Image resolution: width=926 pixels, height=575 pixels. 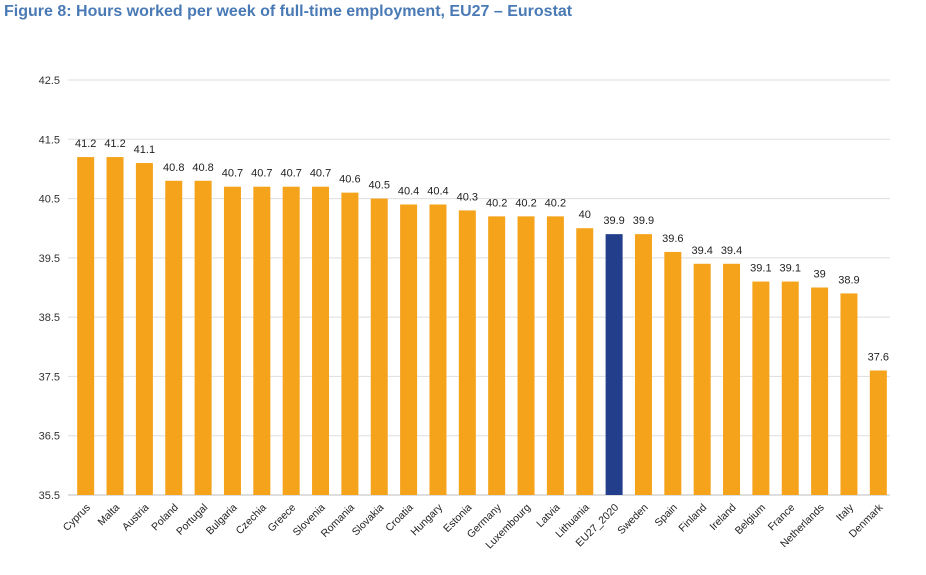 I want to click on category-label: Austria, so click(x=136, y=518).